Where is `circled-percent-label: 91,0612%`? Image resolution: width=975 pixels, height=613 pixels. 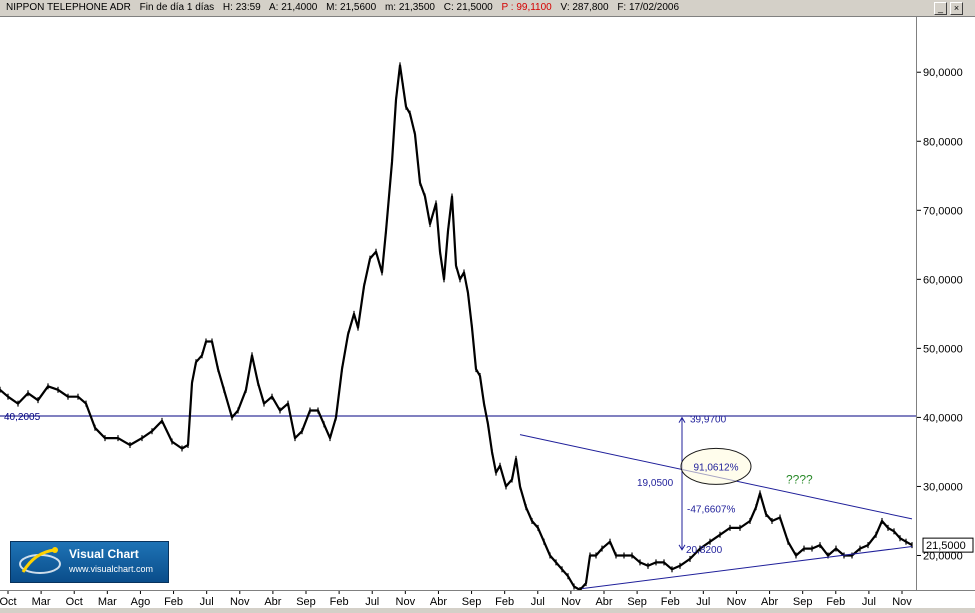
circled-percent-label: 91,0612% is located at coordinates (715, 467).